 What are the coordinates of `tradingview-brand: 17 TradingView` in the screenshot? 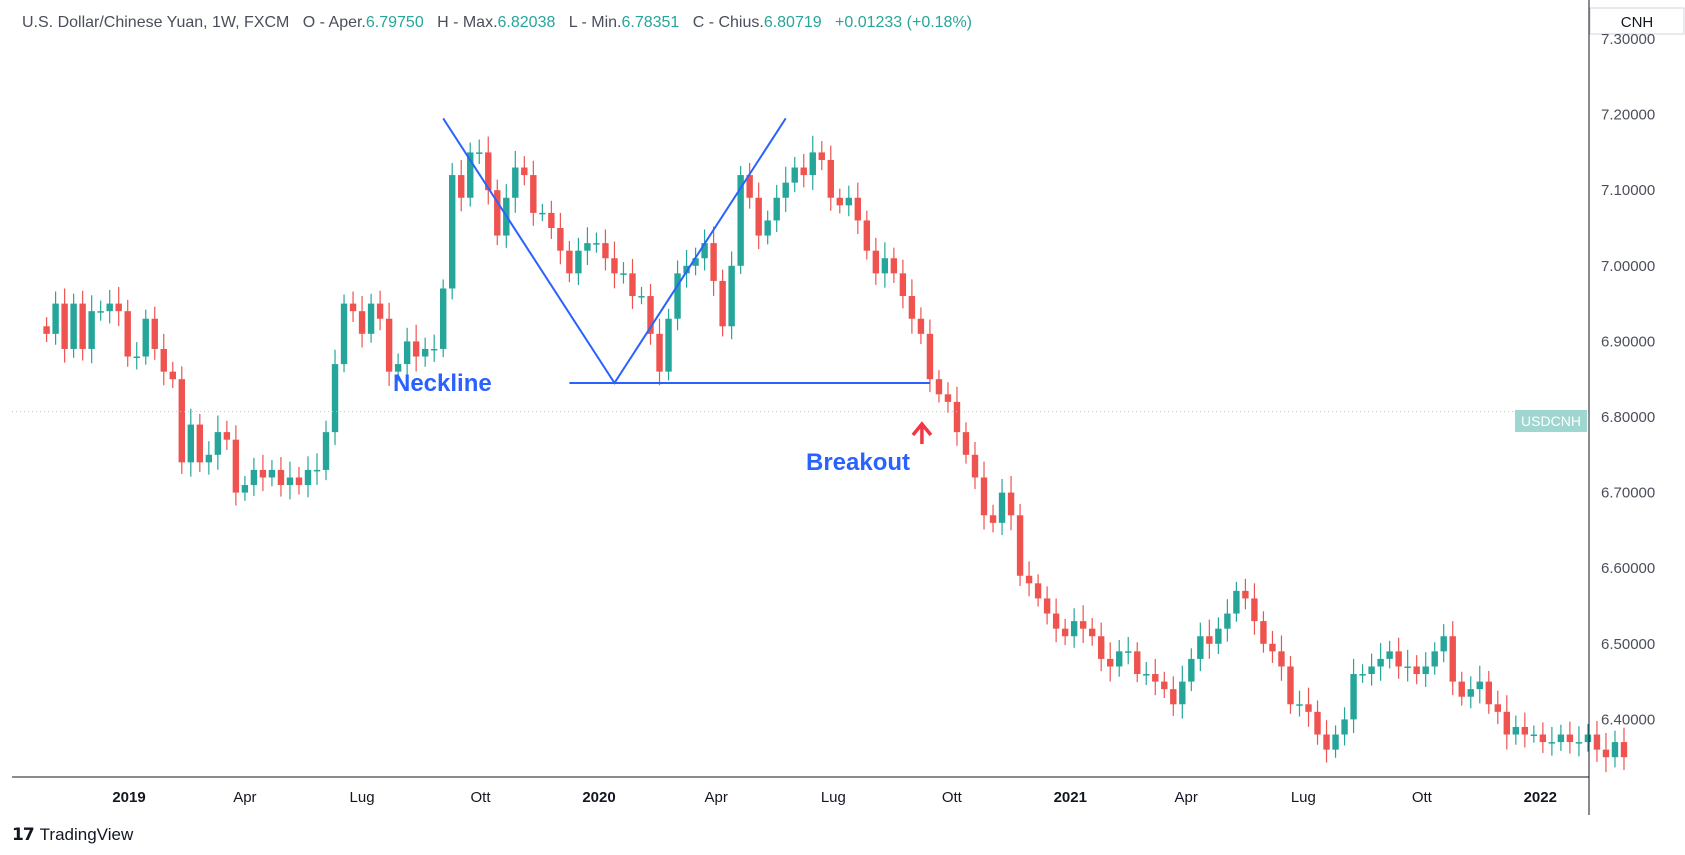 It's located at (72, 835).